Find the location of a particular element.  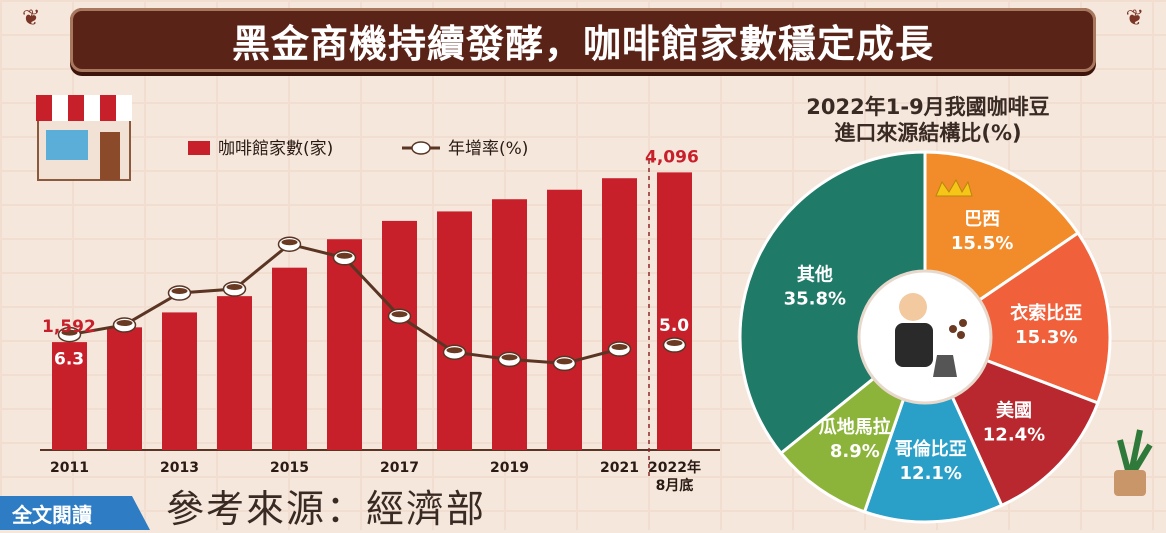

pie-title: 2022年1-9月我國咖啡豆 is located at coordinates (927, 107).